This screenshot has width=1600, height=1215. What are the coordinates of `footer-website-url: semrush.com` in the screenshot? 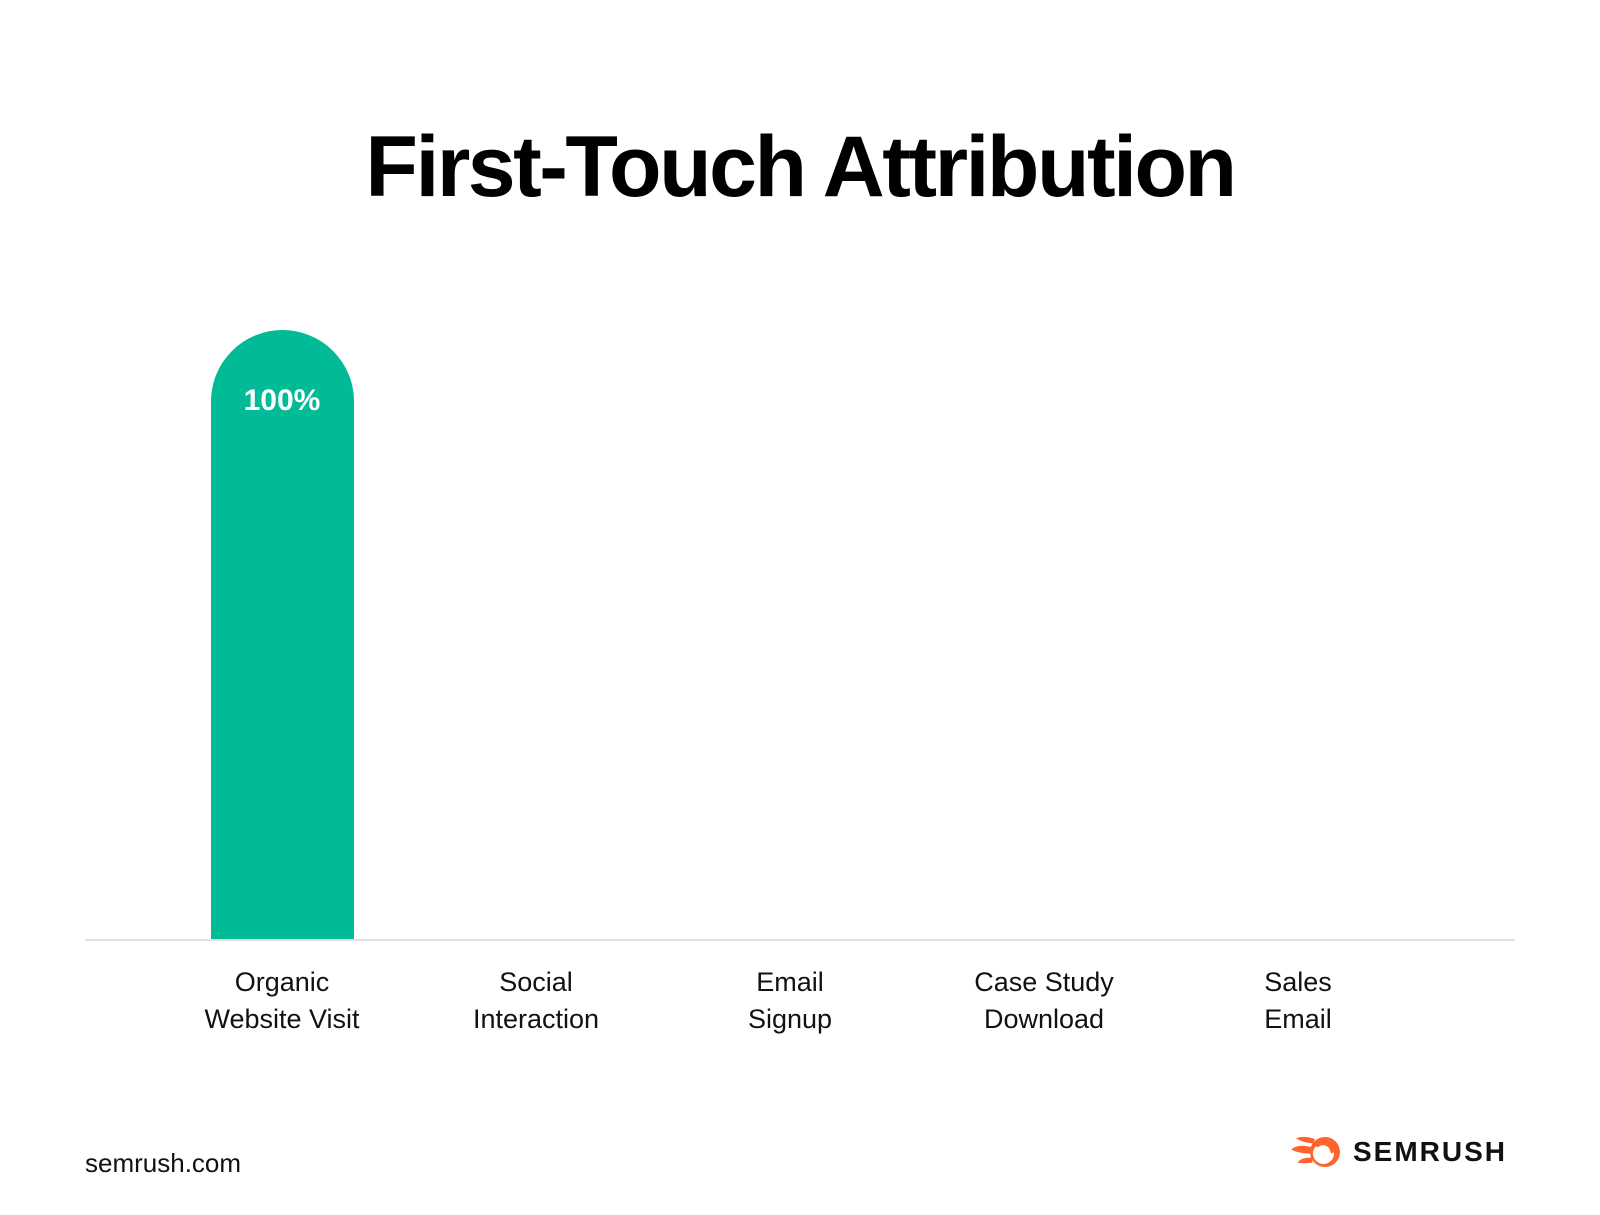 It's located at (163, 1163).